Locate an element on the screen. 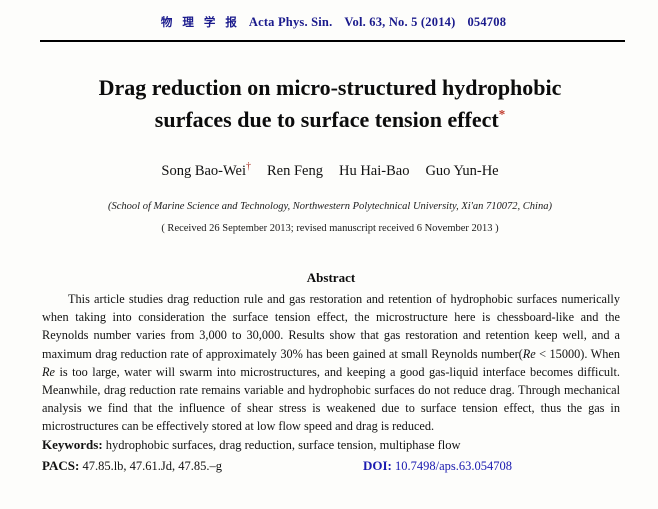 The width and height of the screenshot is (658, 509). pacs-label: PACS: is located at coordinates (61, 465).